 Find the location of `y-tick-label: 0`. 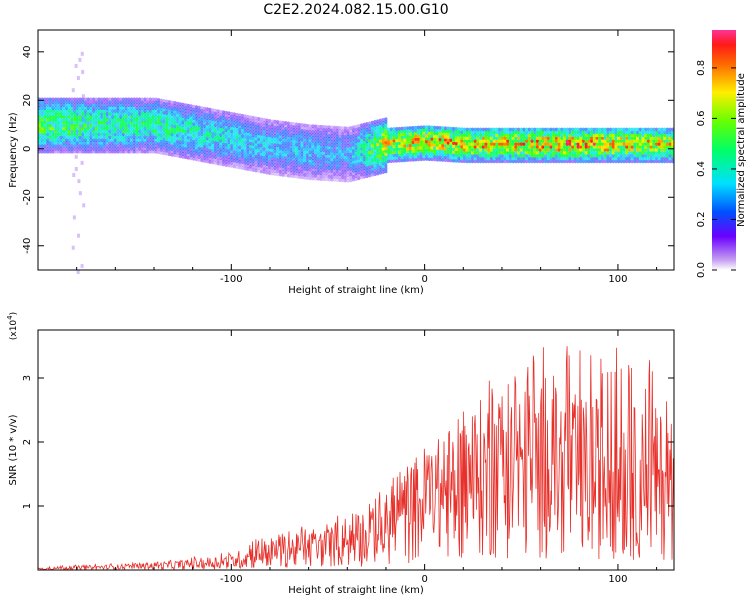

y-tick-label: 0 is located at coordinates (27, 149).